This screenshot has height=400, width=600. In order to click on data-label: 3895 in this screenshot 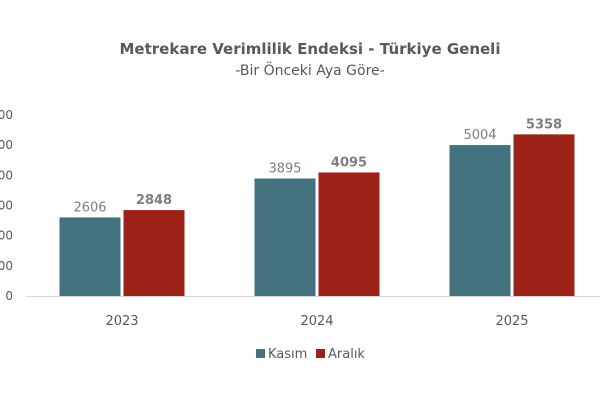, I will do `click(284, 169)`.